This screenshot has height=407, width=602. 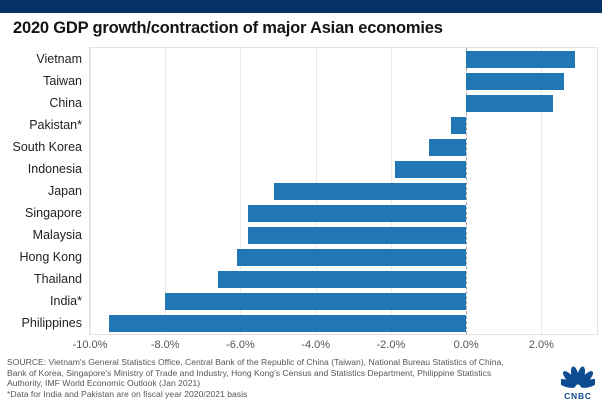 I want to click on bar-malaysia, so click(x=357, y=235).